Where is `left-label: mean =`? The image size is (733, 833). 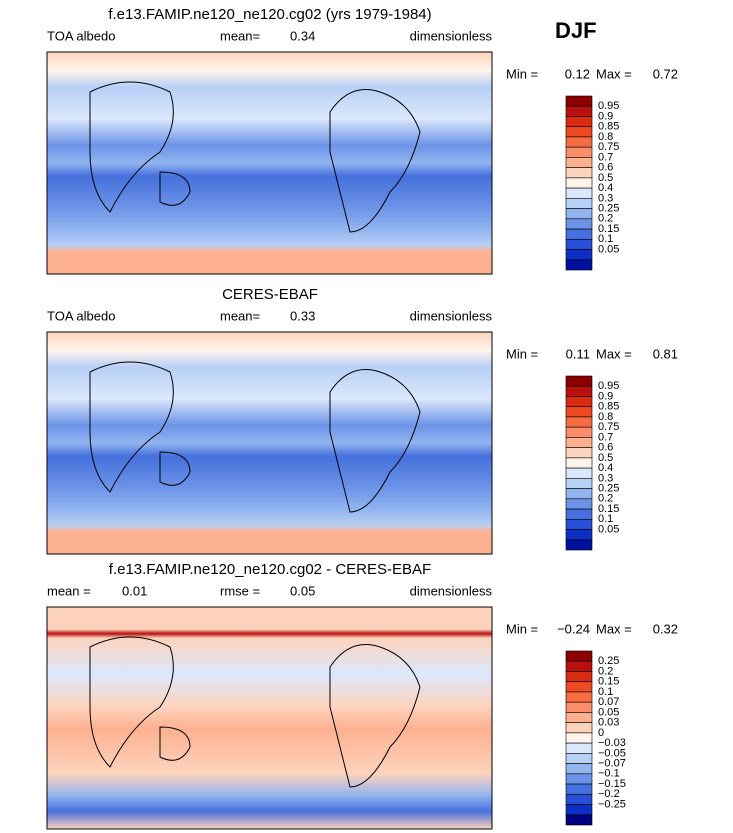
left-label: mean = is located at coordinates (69, 590).